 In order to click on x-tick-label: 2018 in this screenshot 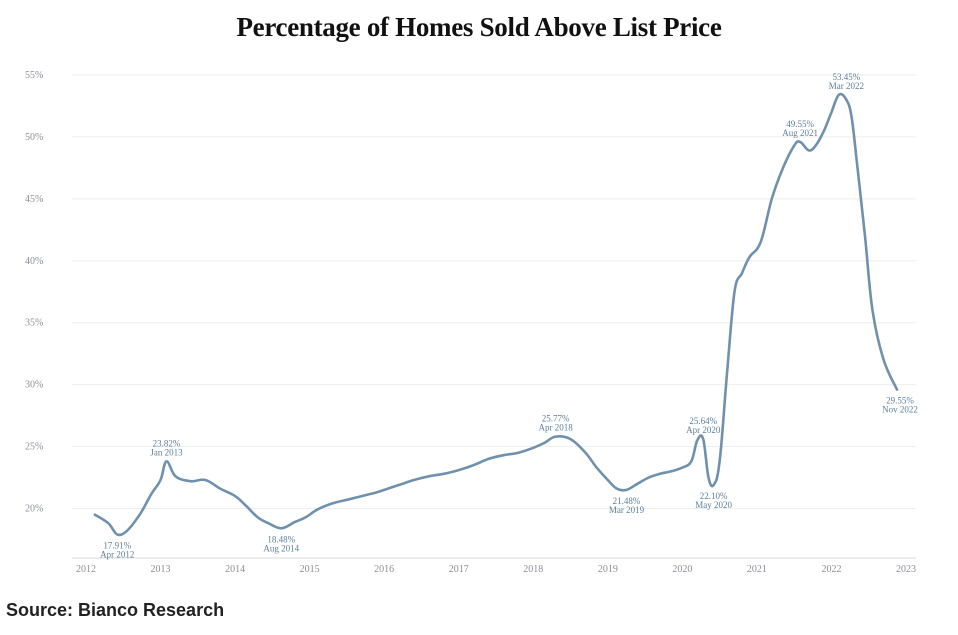, I will do `click(533, 569)`.